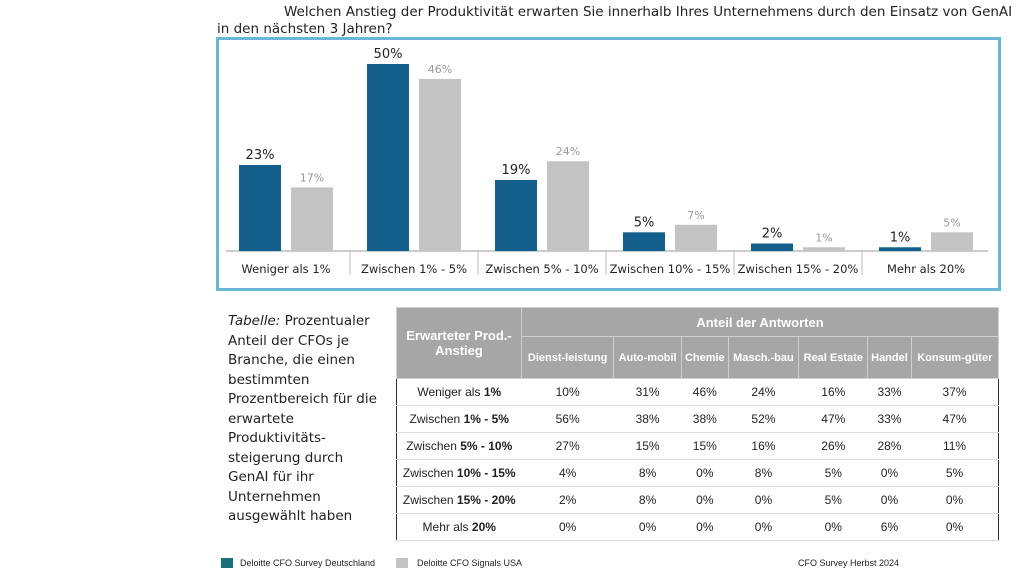  Describe the element at coordinates (483, 527) in the screenshot. I see `row-label-range: 20%` at that location.